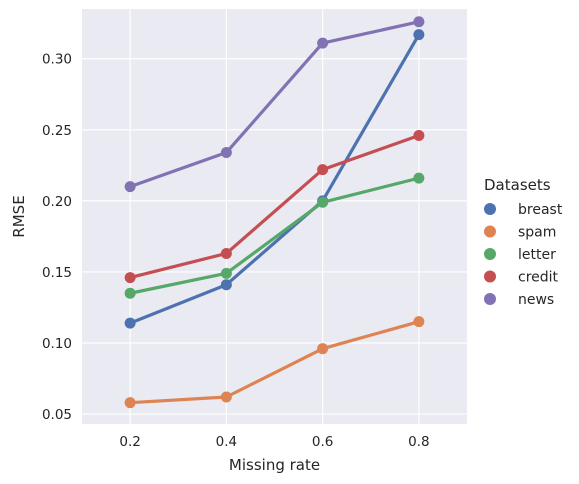  What do you see at coordinates (540, 210) in the screenshot?
I see `legend-label-breast: breast` at bounding box center [540, 210].